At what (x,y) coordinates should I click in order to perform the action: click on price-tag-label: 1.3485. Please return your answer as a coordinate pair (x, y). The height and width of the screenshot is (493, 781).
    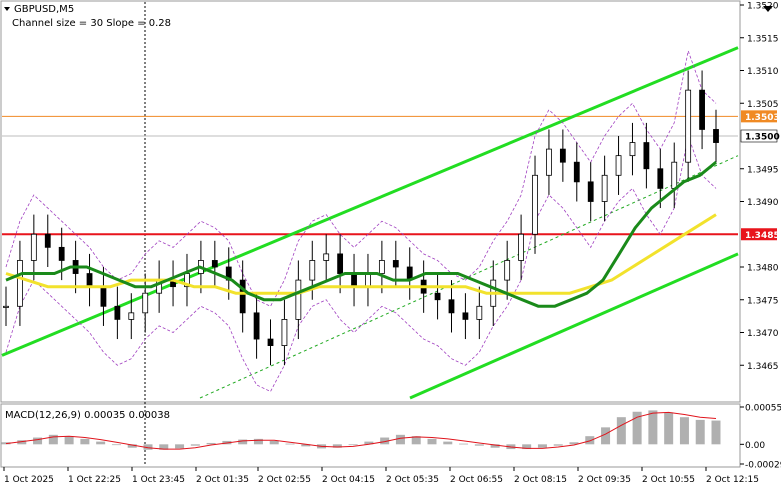
    Looking at the image, I should click on (762, 236).